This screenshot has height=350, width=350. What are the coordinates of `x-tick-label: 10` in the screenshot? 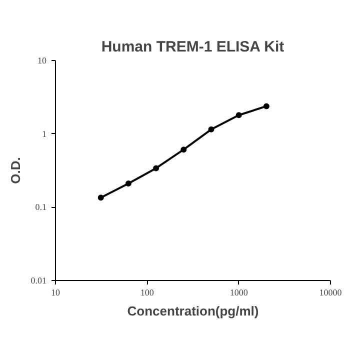 It's located at (55, 293).